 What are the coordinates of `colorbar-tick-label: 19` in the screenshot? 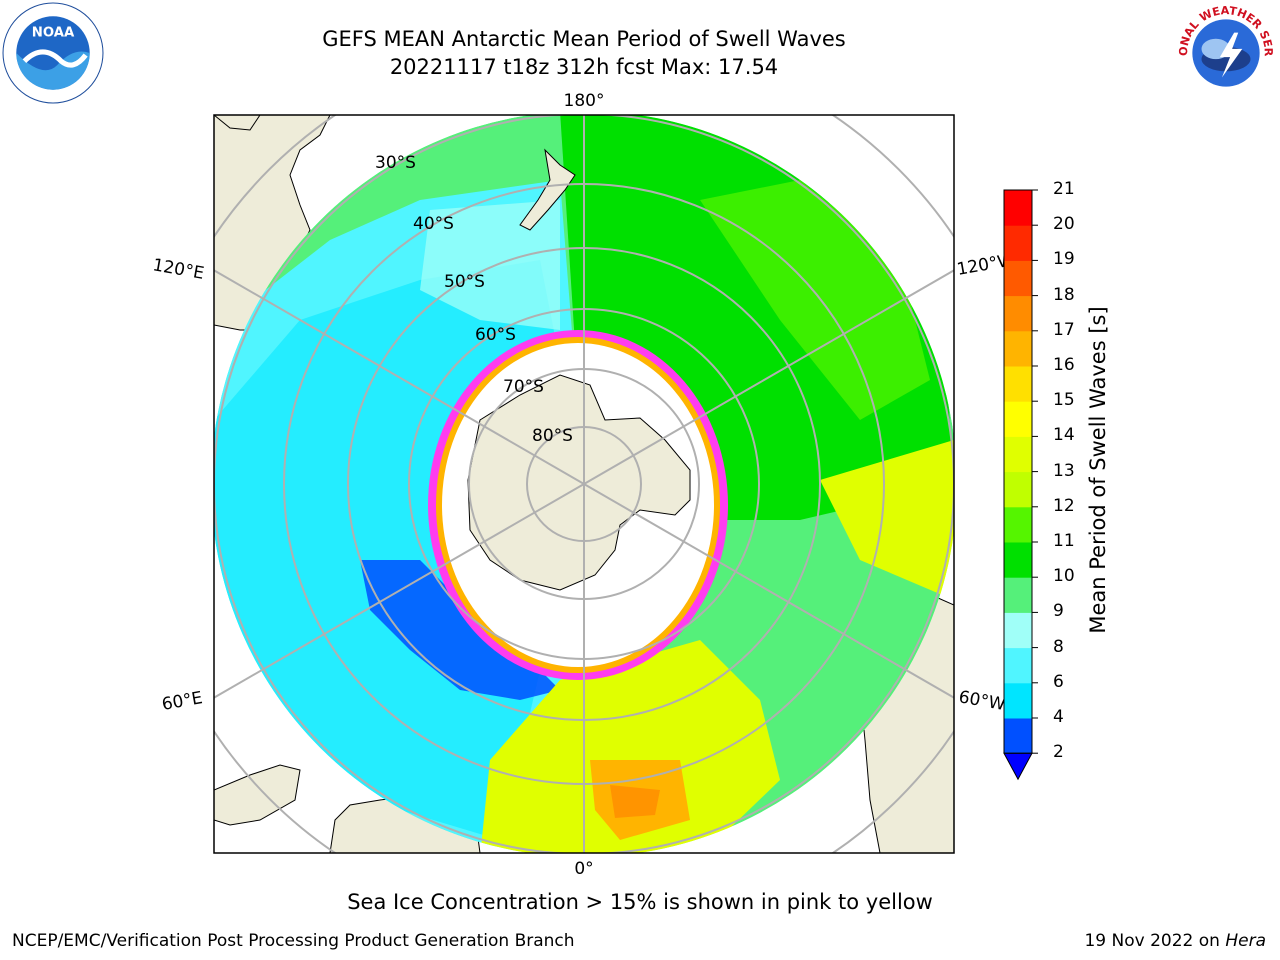 It's located at (1064, 259).